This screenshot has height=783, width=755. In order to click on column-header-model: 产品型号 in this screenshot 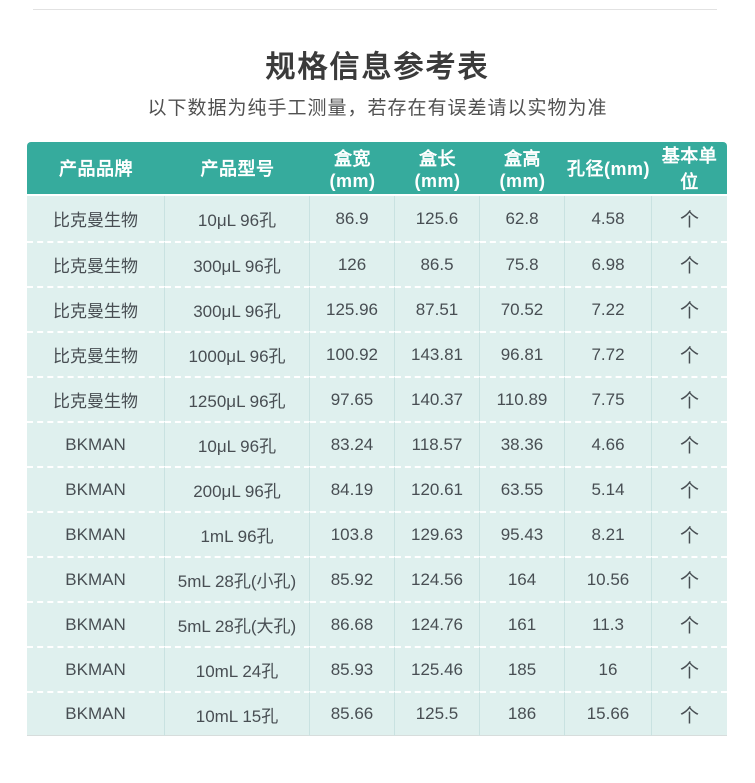, I will do `click(237, 169)`.